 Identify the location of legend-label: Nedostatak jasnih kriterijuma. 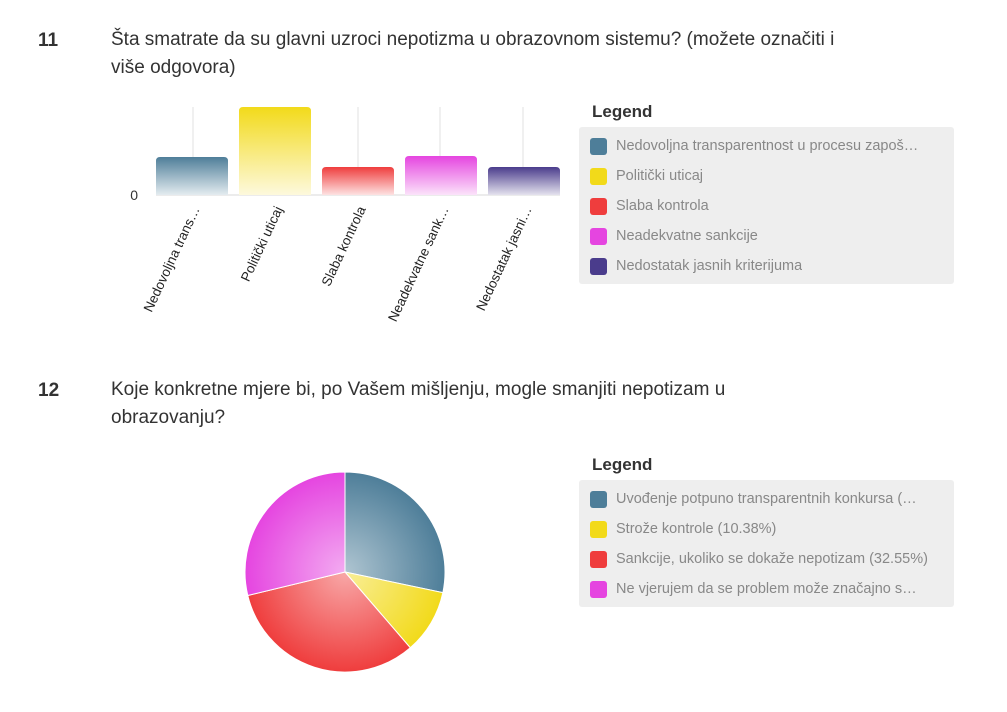
(709, 266).